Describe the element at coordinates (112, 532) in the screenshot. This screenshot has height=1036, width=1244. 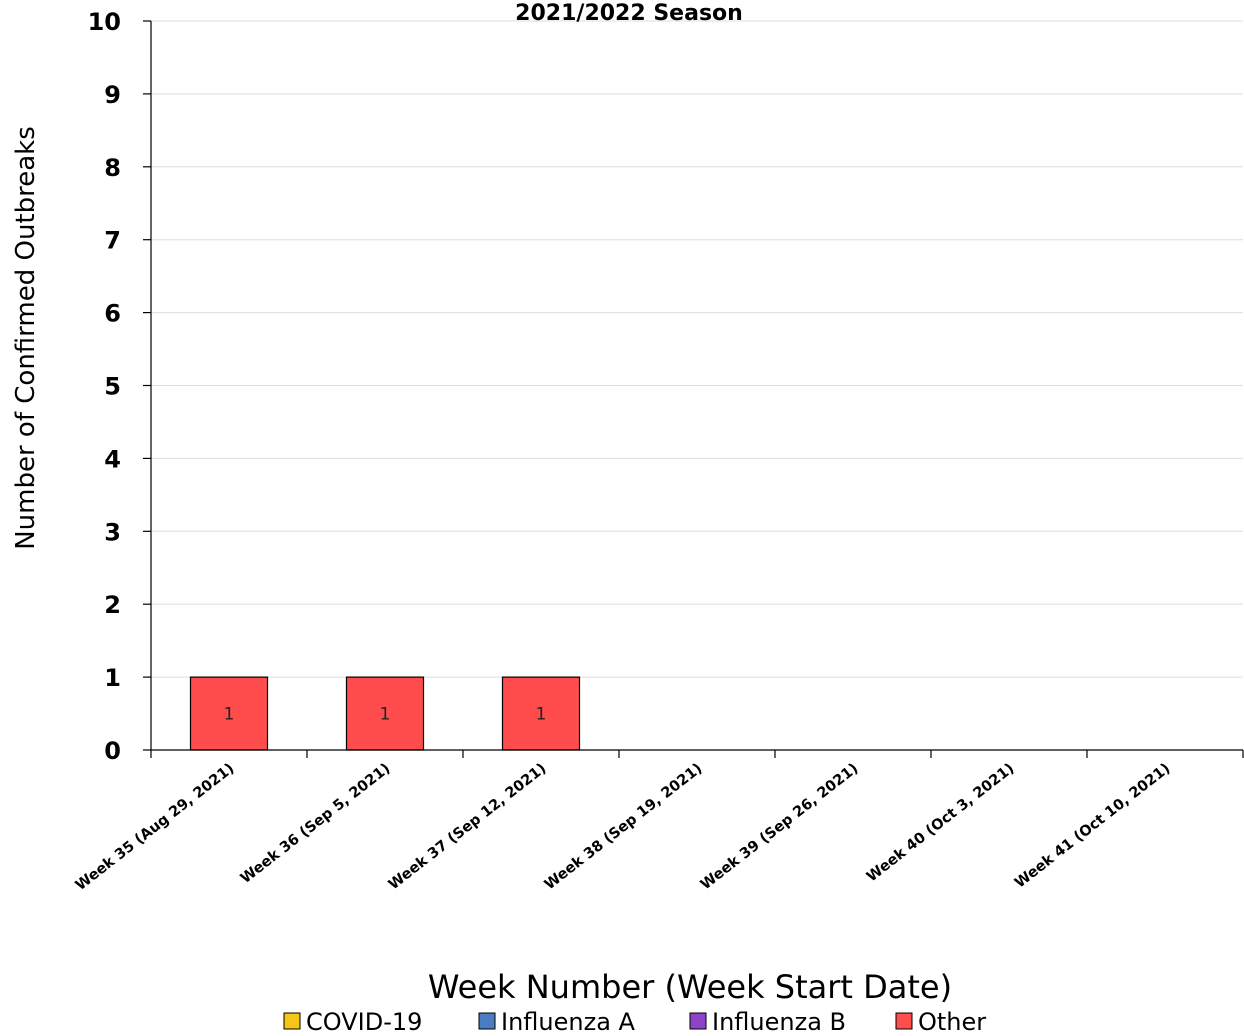
I see `y-tick-label: 3` at that location.